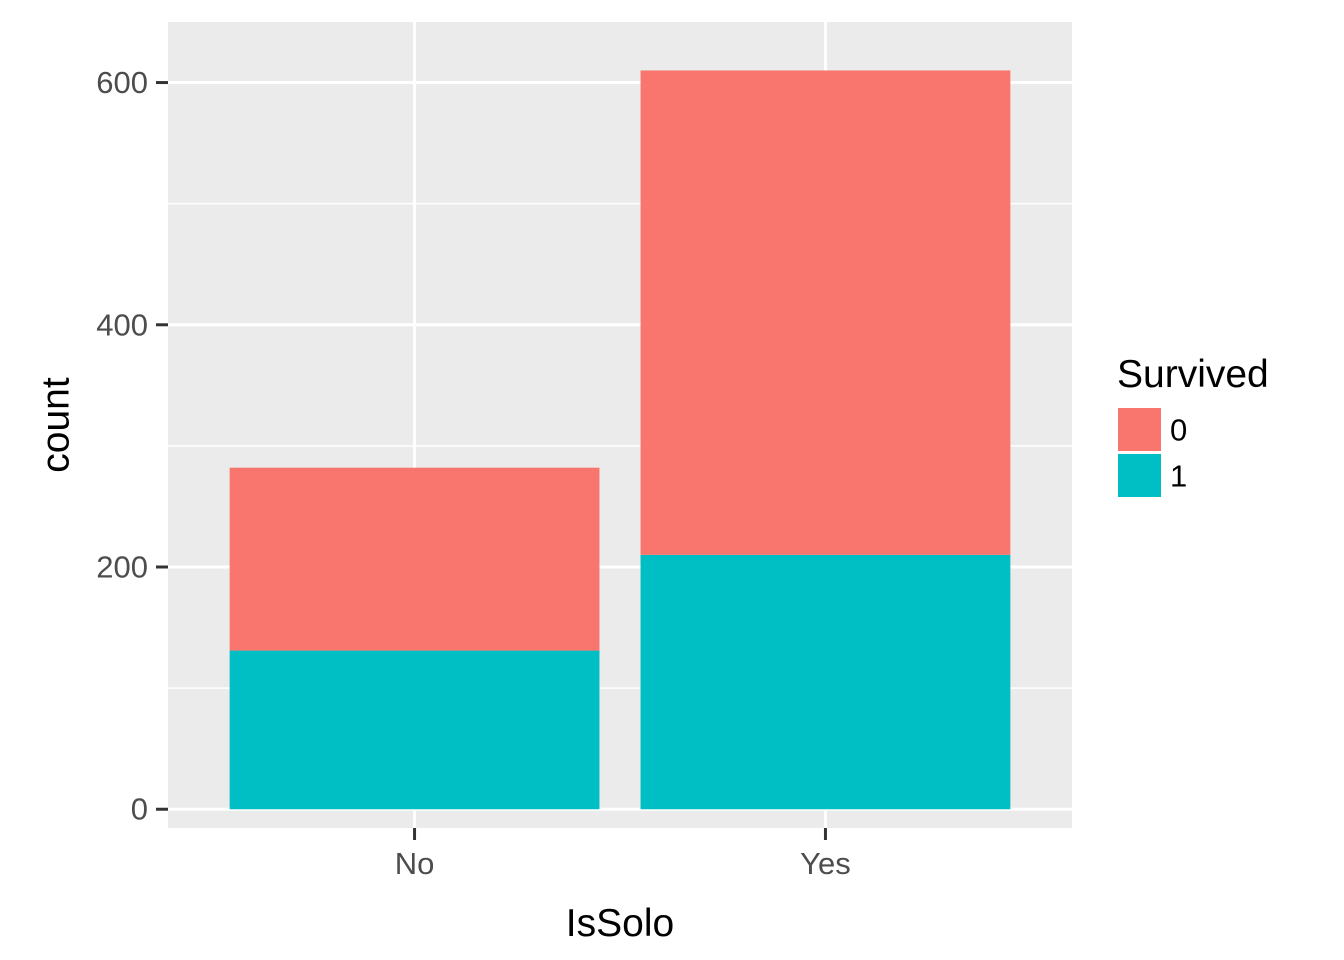  I want to click on legend-label-0: 0, so click(1178, 430).